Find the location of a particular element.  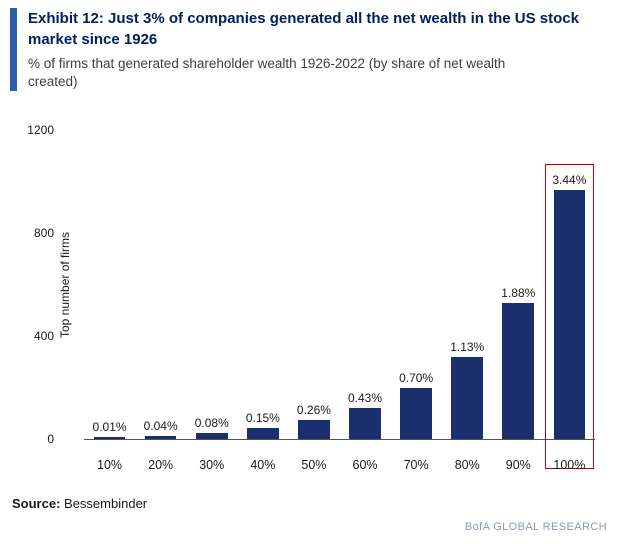

x-tick-label: 40% is located at coordinates (263, 465).